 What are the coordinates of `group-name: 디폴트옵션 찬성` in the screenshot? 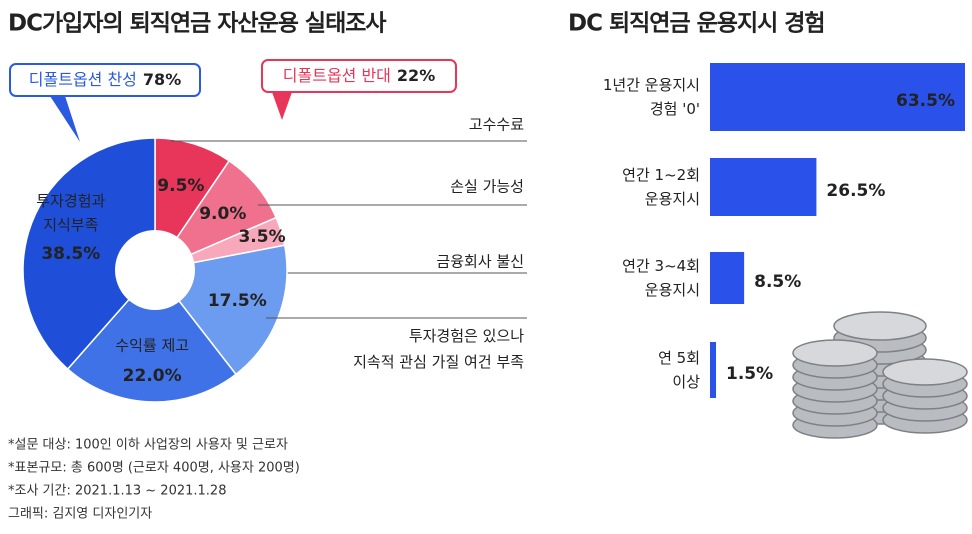 It's located at (83, 79).